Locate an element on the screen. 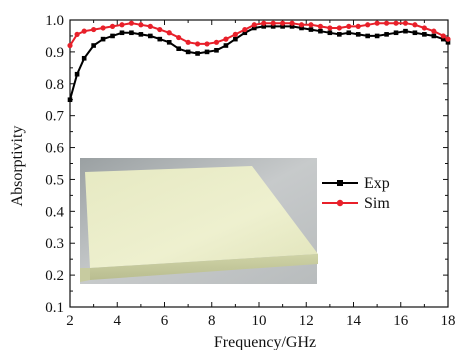 This screenshot has width=461, height=350. legend: Exp Sim is located at coordinates (356, 193).